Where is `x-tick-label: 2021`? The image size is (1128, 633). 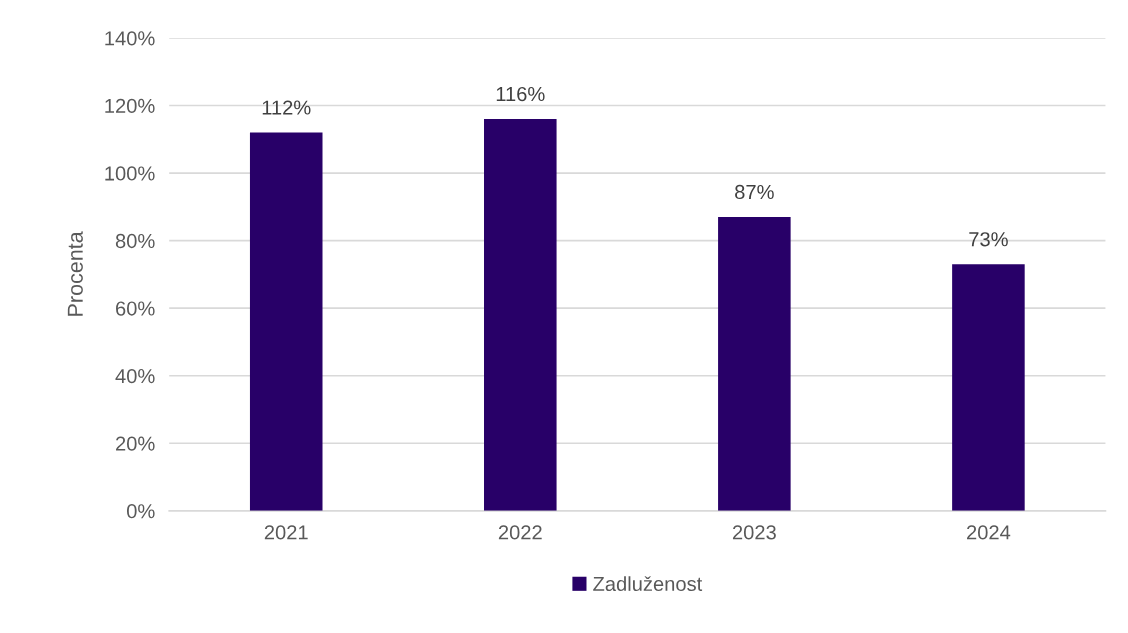 x-tick-label: 2021 is located at coordinates (286, 532).